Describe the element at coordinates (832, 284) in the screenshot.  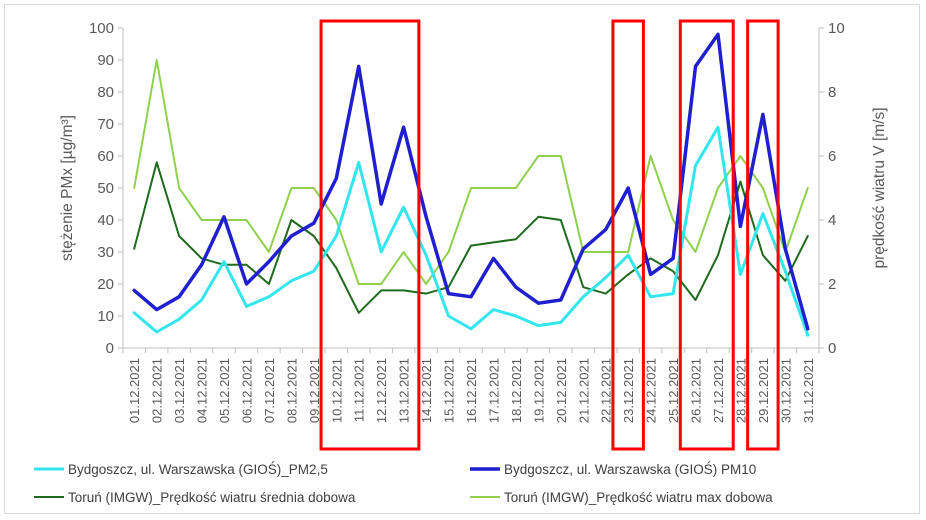
I see `y-right-tick-label: 2` at that location.